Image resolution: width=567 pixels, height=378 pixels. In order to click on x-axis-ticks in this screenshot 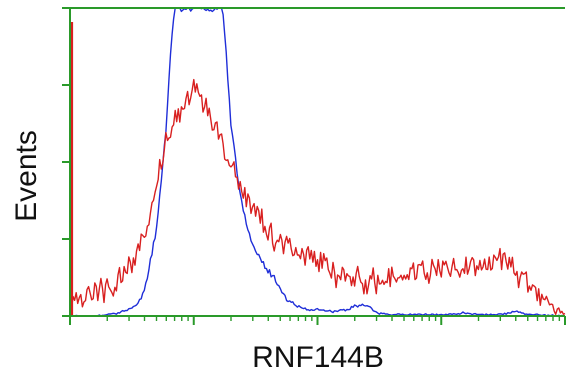, I will do `click(317, 320)`.